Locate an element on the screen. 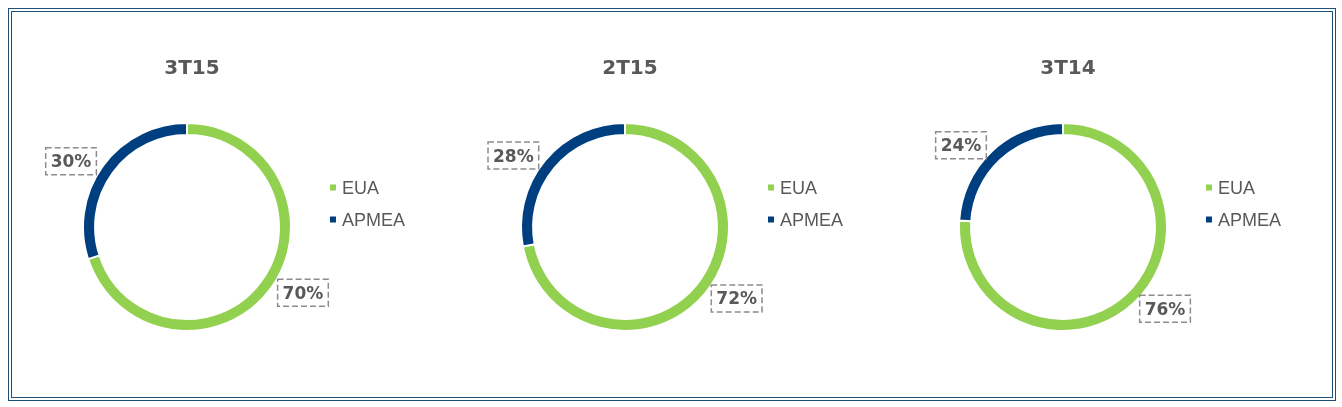  data-label: 30% is located at coordinates (71, 161).